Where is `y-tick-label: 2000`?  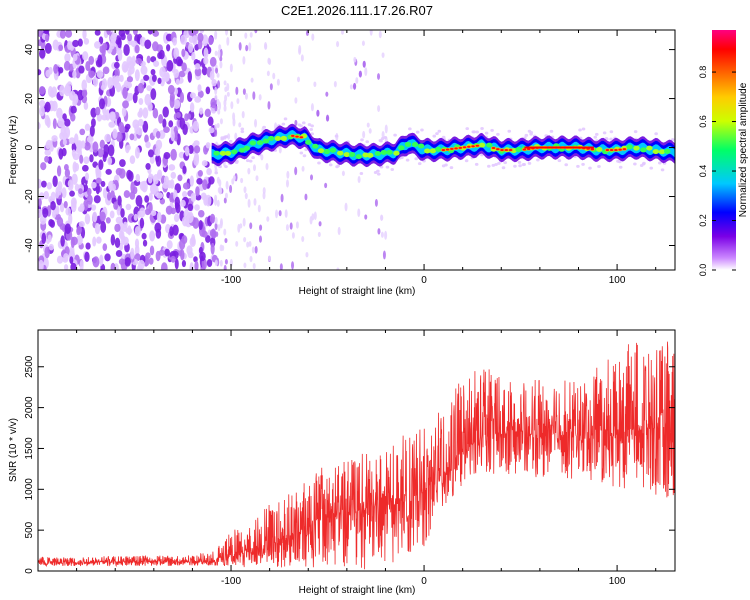 y-tick-label: 2000 is located at coordinates (29, 407).